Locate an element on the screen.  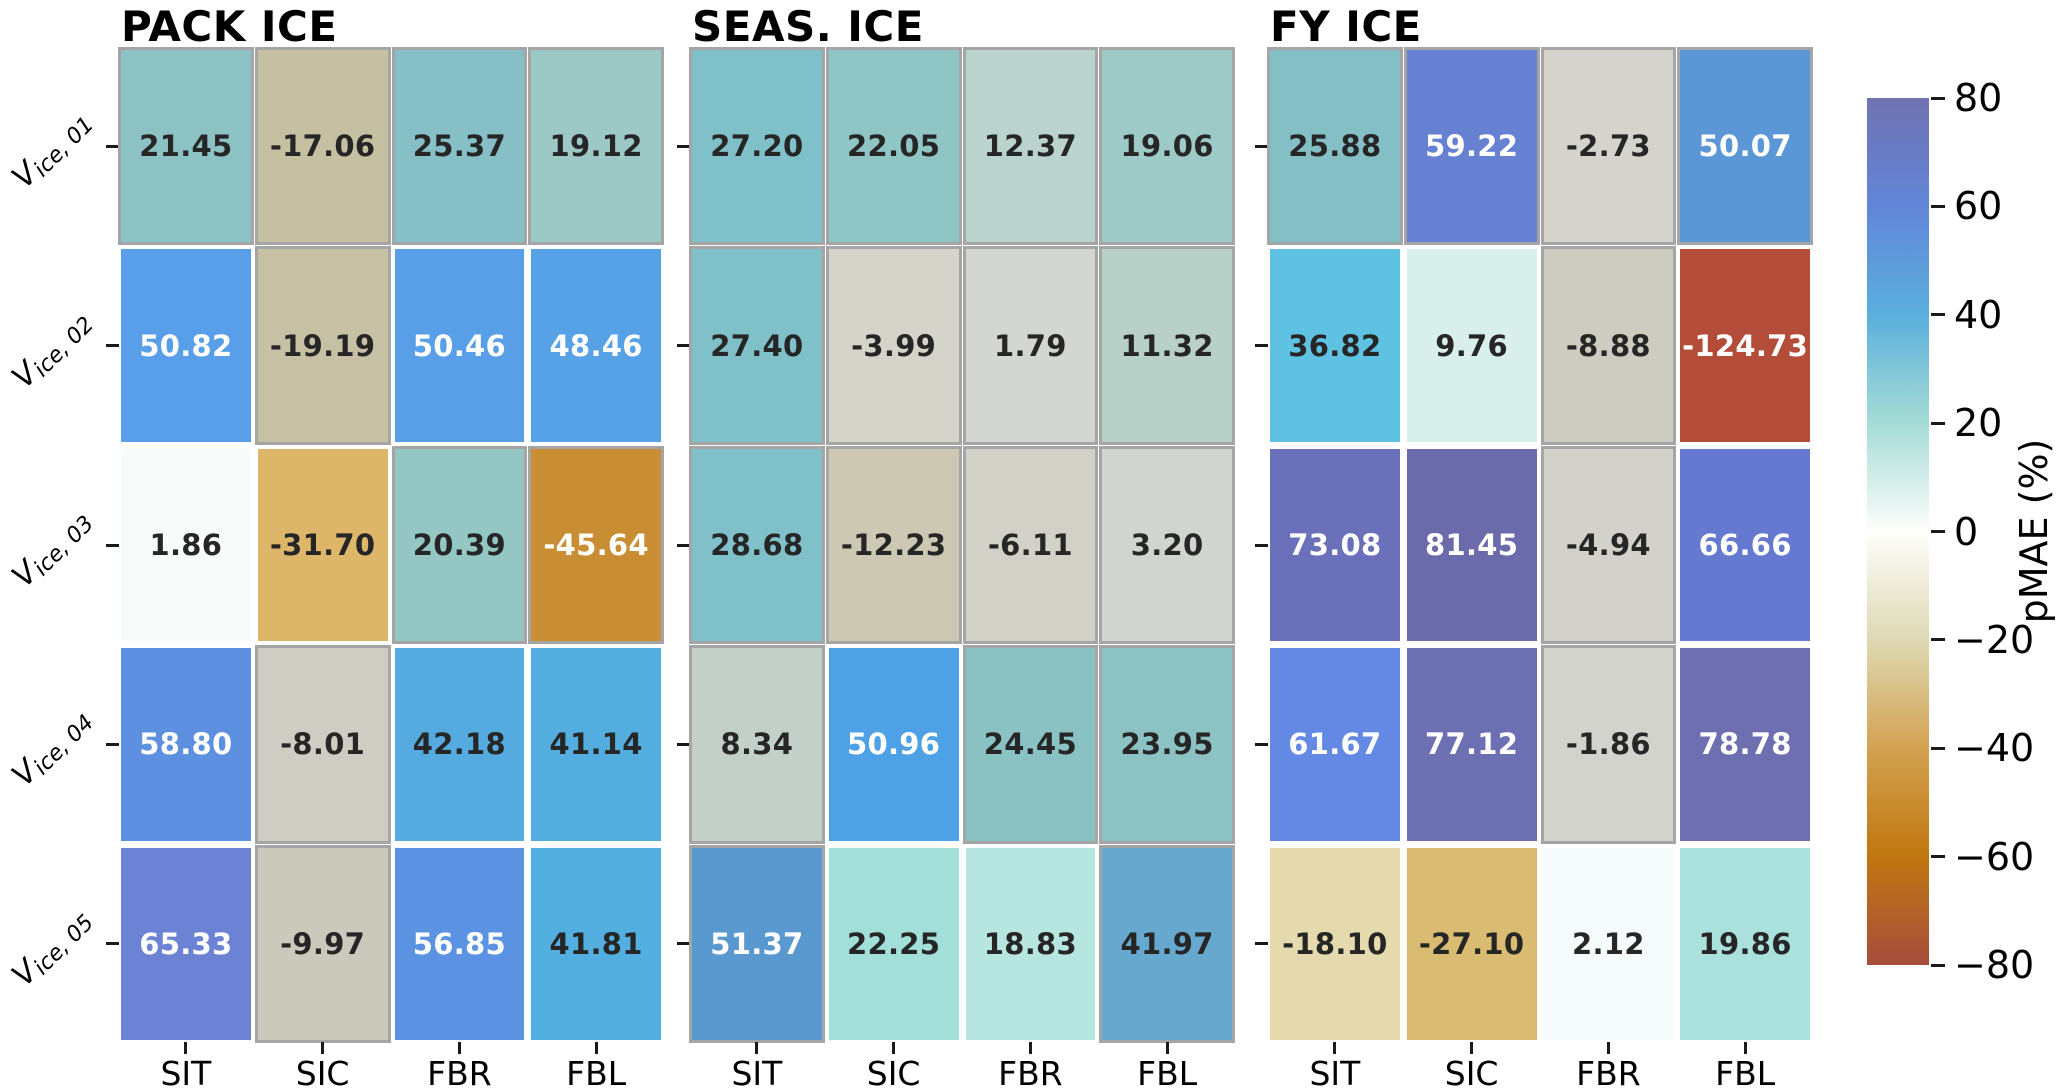
cell-value: -2.73 is located at coordinates (1608, 146).